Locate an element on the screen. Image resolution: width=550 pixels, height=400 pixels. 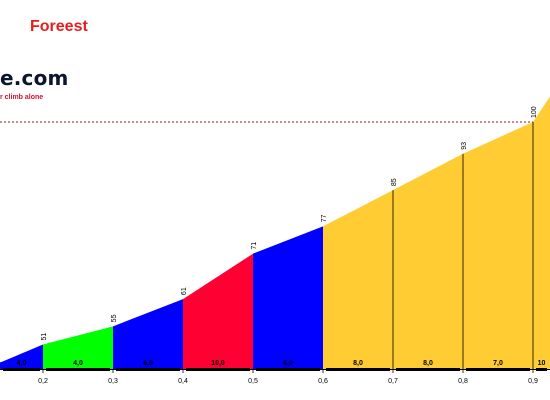
chart-title: Foreest is located at coordinates (59, 26).